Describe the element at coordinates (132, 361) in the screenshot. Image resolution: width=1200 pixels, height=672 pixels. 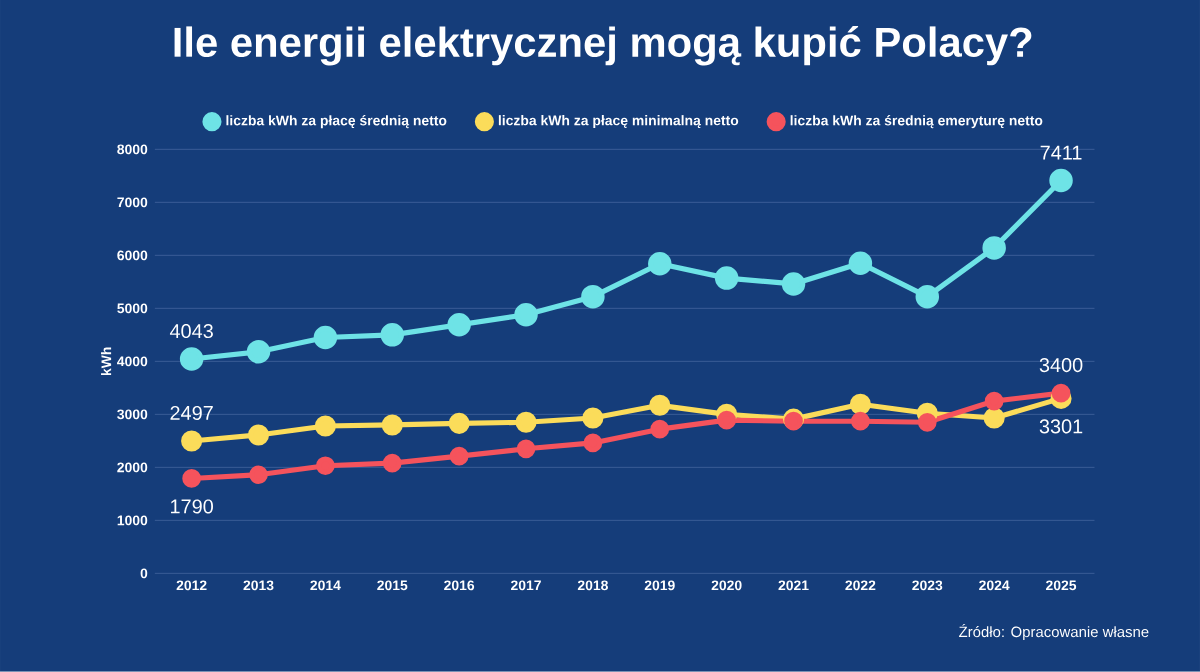
I see `y-tick-label: 4000` at that location.